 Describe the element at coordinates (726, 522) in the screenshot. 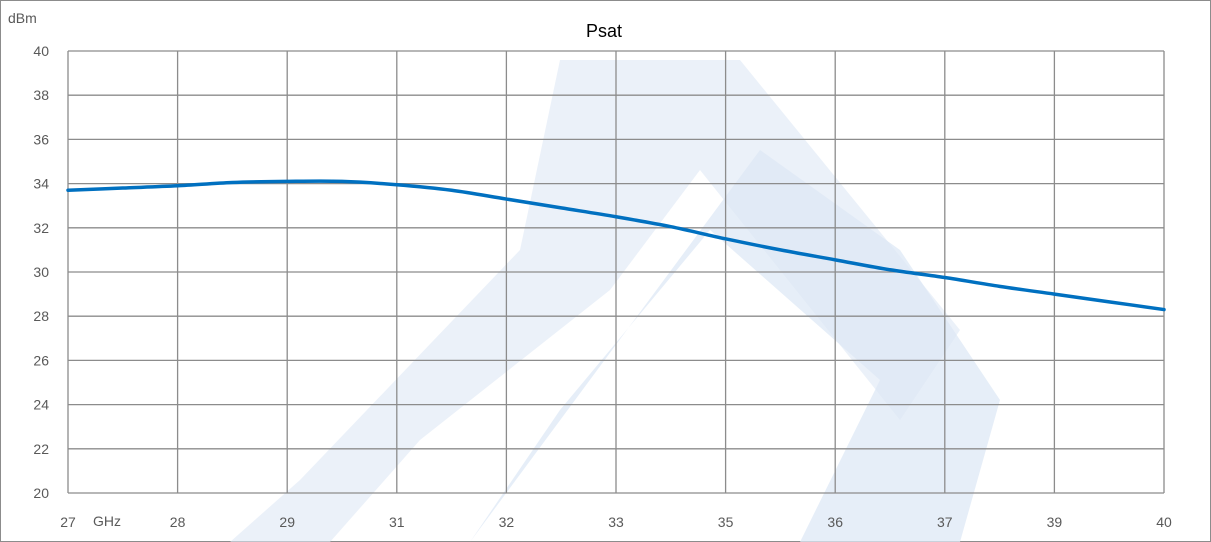

I see `x-tick-label: 35` at that location.